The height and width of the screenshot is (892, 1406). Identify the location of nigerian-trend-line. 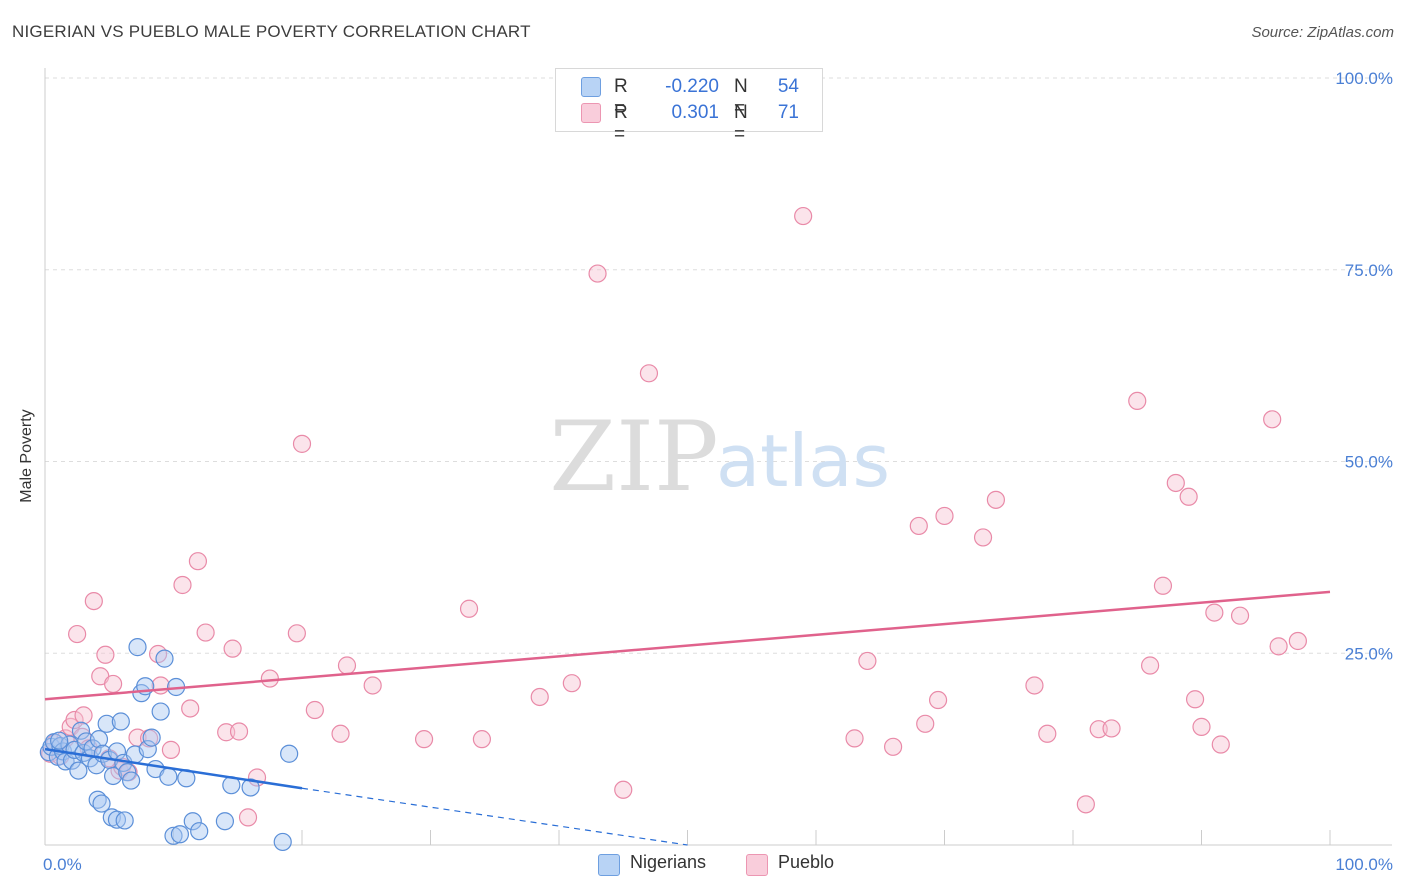
(173, 768).